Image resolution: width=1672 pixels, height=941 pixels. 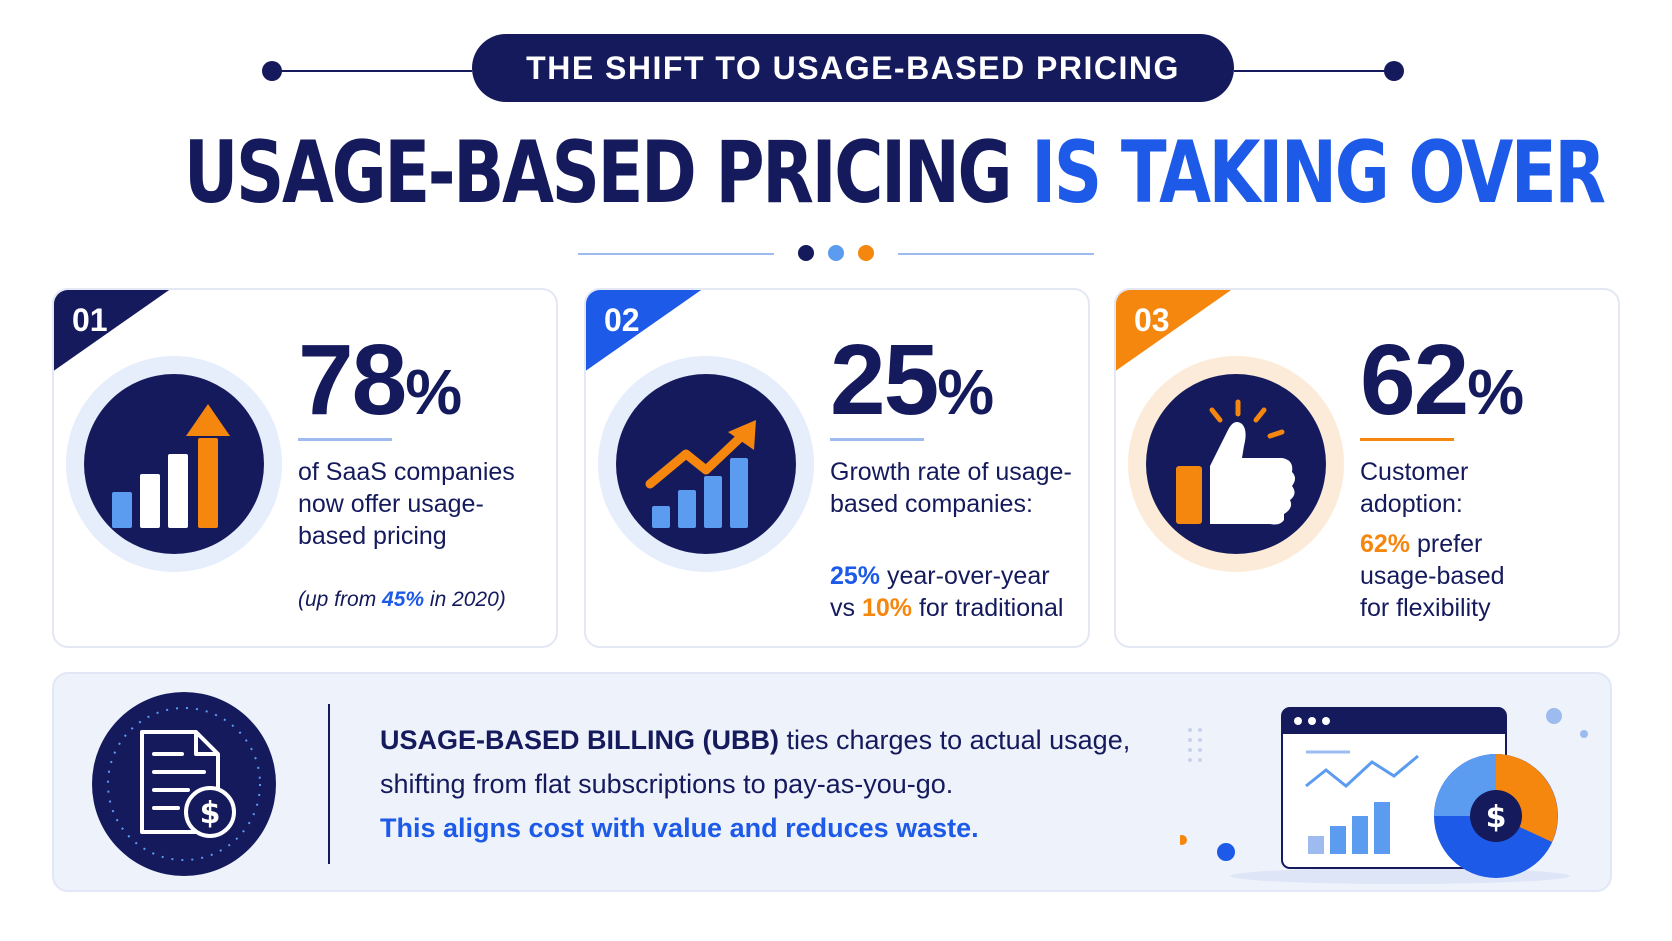 I want to click on title-separator-right, so click(x=996, y=254).